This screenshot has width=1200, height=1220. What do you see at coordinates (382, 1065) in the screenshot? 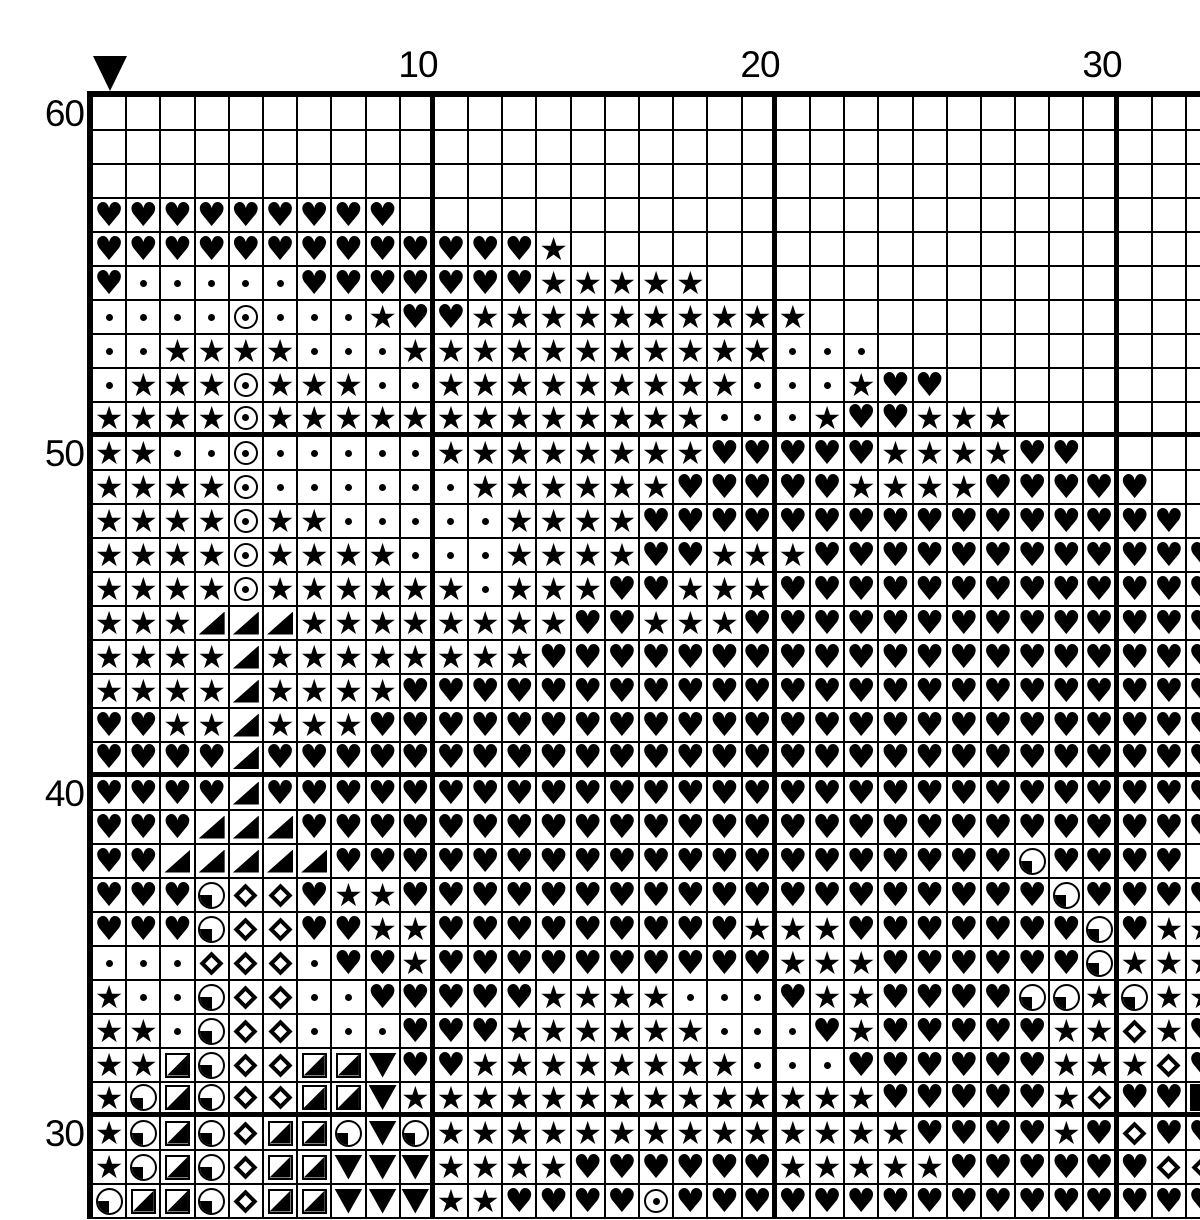
I see `triangle-down-symbol` at bounding box center [382, 1065].